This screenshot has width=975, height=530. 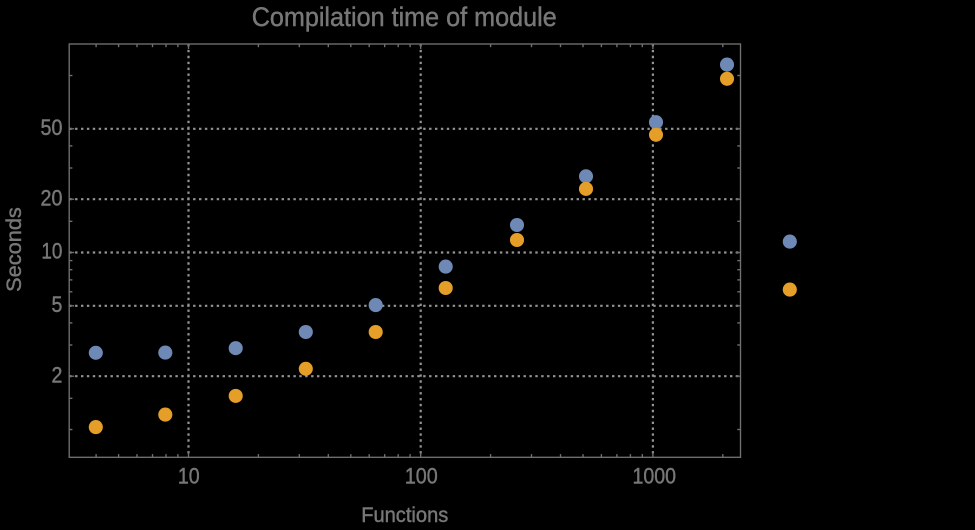 I want to click on svg-text: Functions, so click(x=404, y=513).